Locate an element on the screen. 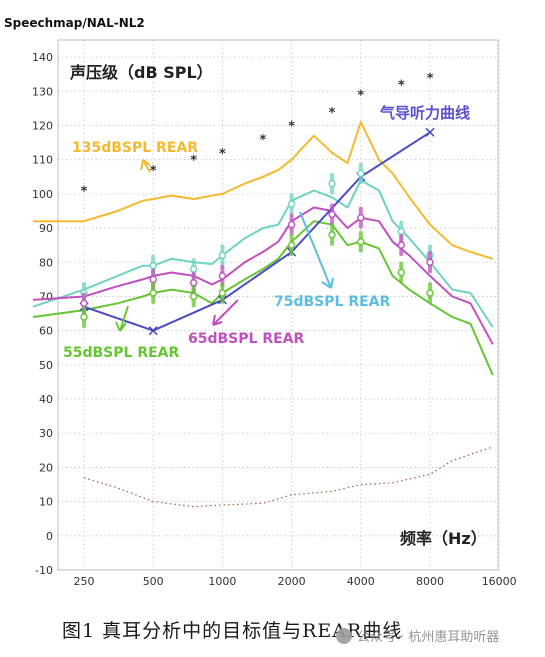 Image resolution: width=545 pixels, height=657 pixels. y-tick-label: 90 is located at coordinates (46, 228).